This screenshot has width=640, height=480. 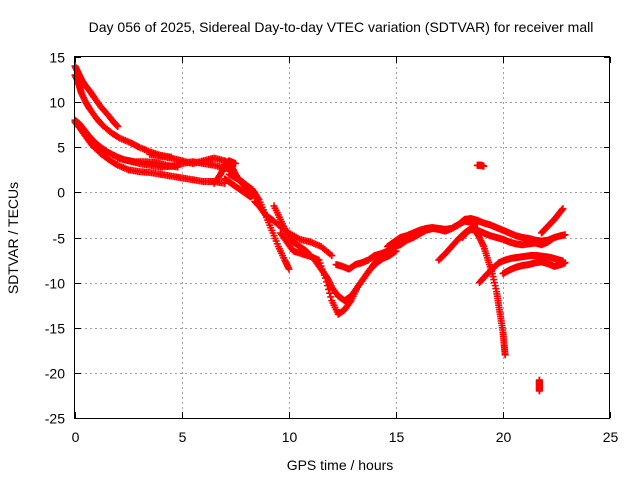 What do you see at coordinates (55, 419) in the screenshot?
I see `y-tick-label: -25` at bounding box center [55, 419].